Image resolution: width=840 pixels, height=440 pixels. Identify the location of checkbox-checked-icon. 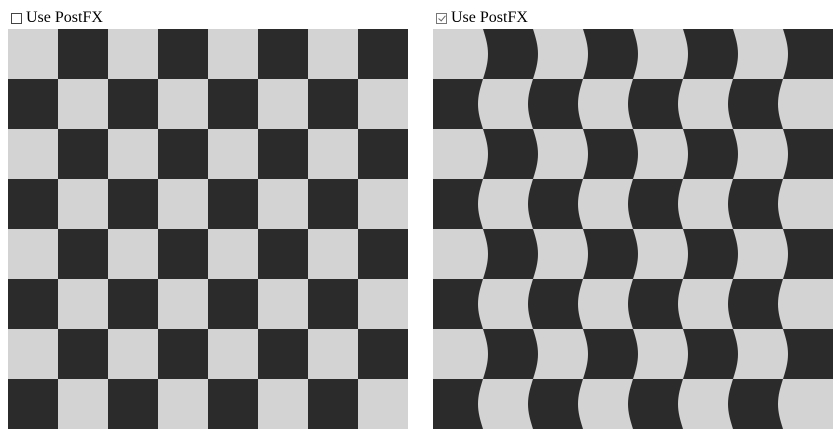
(441, 18).